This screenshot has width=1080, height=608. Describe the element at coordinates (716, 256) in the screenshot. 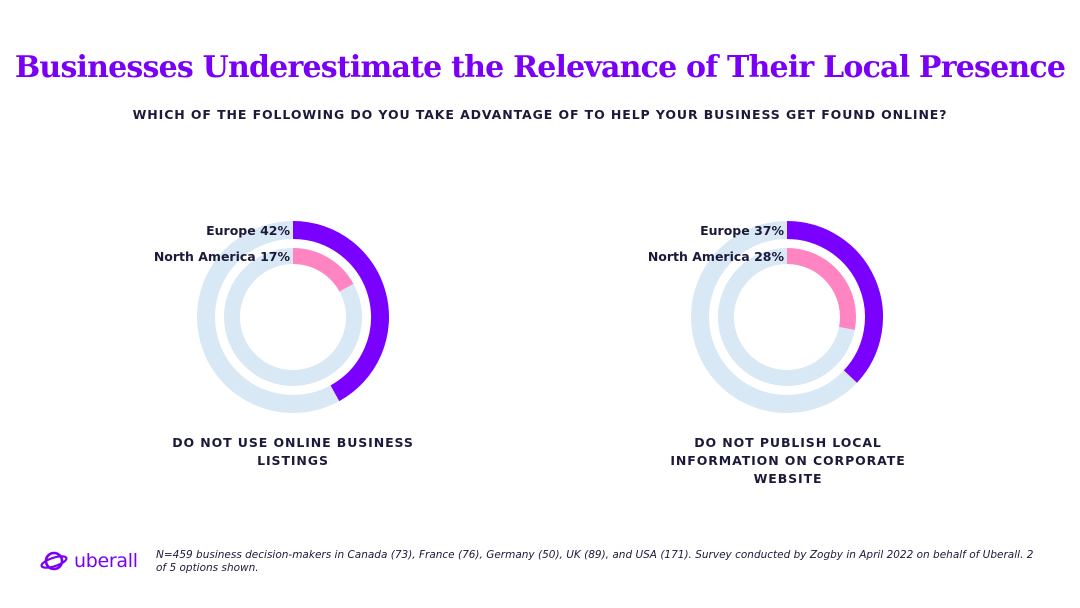

I see `donut-2-north-america-label: North America 28%` at that location.